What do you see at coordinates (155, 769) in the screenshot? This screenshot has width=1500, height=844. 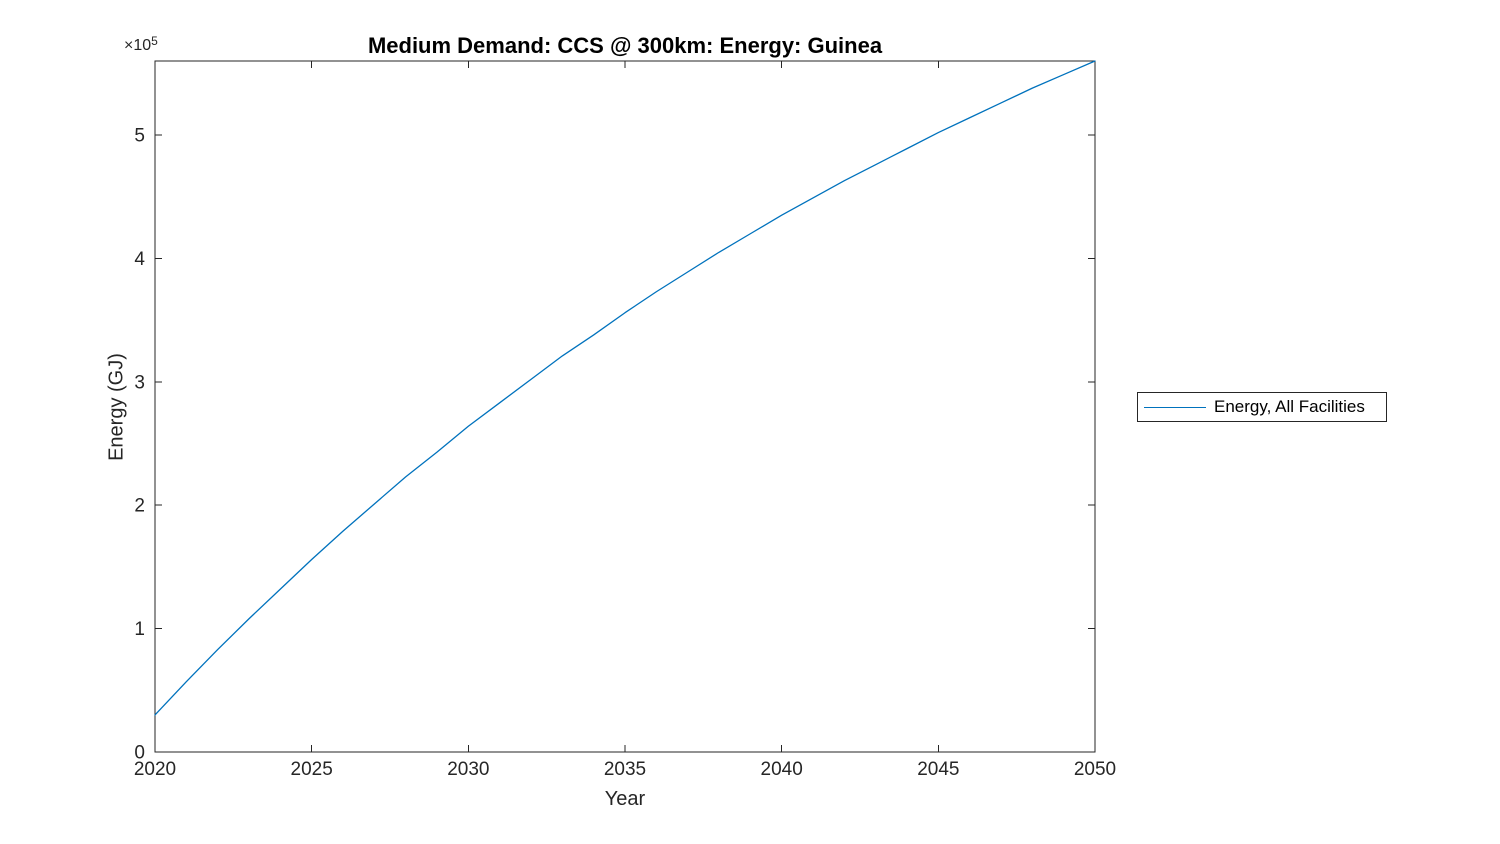 I see `x-tick-label: 2020` at bounding box center [155, 769].